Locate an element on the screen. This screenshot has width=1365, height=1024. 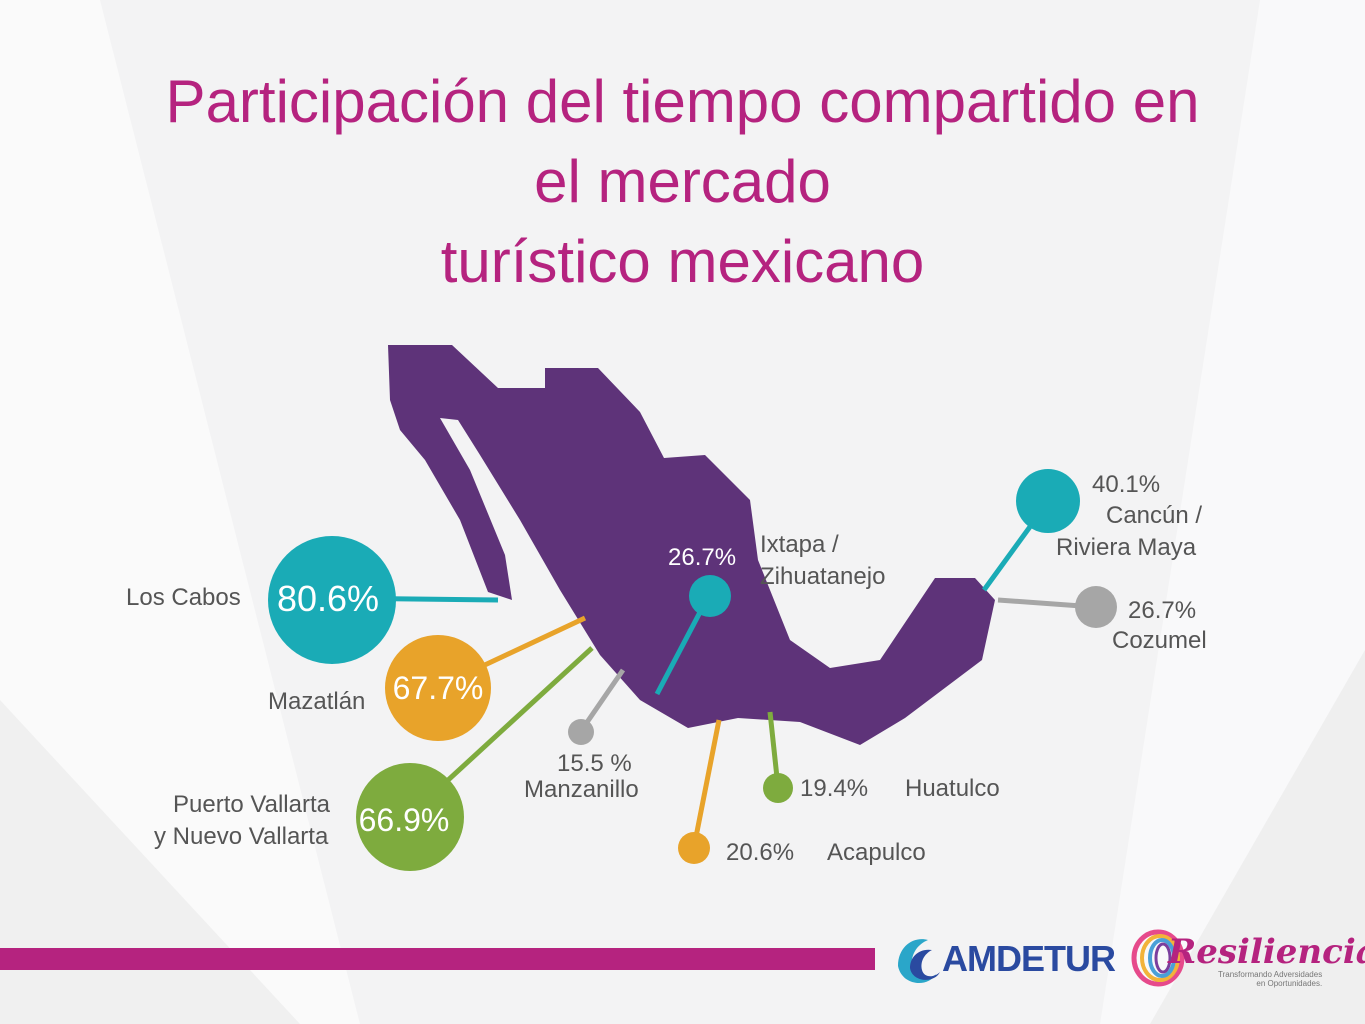
cancun-value: 40.1% is located at coordinates (1126, 484).